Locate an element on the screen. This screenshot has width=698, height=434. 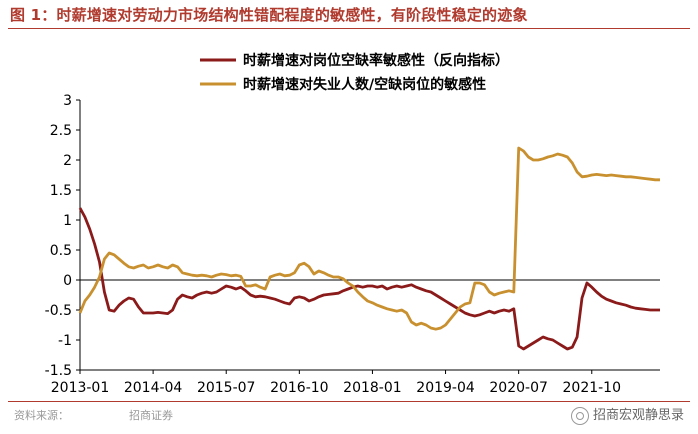
y-tick-label: 3 is located at coordinates (67, 101).